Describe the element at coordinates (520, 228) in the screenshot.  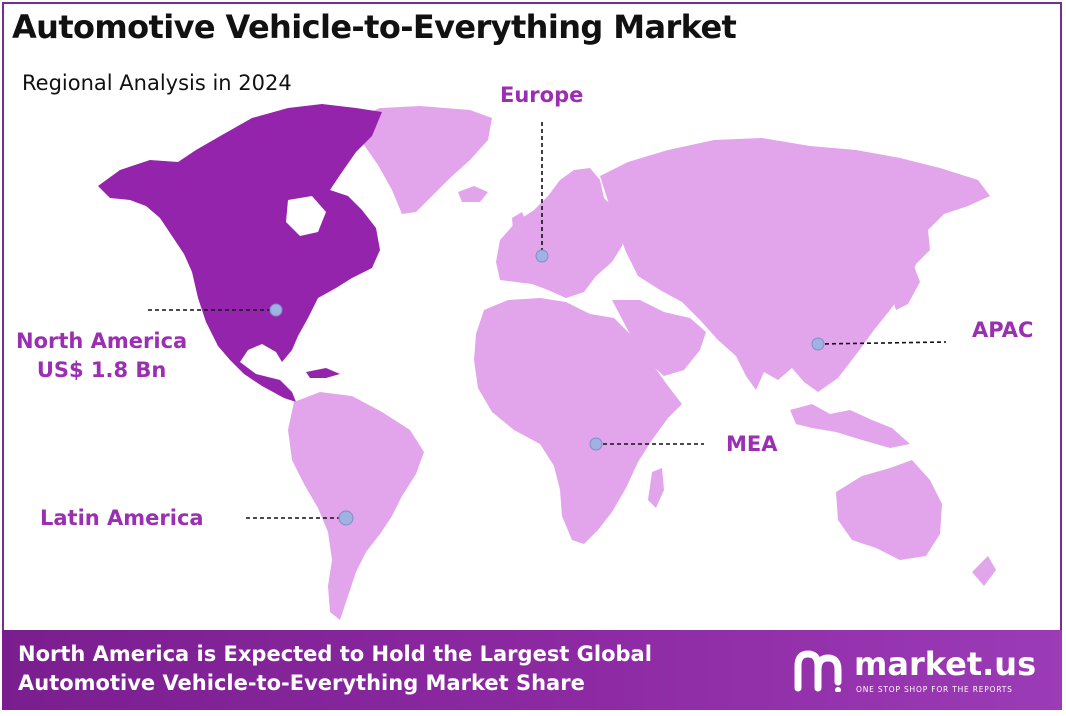
I see `uk-shape` at that location.